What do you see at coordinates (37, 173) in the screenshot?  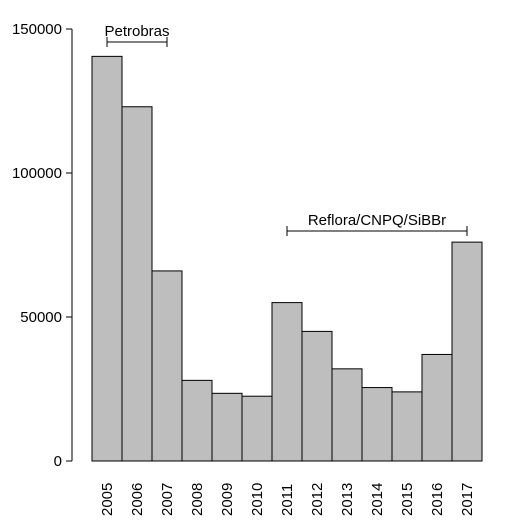 I see `y-tick-label: 100000` at bounding box center [37, 173].